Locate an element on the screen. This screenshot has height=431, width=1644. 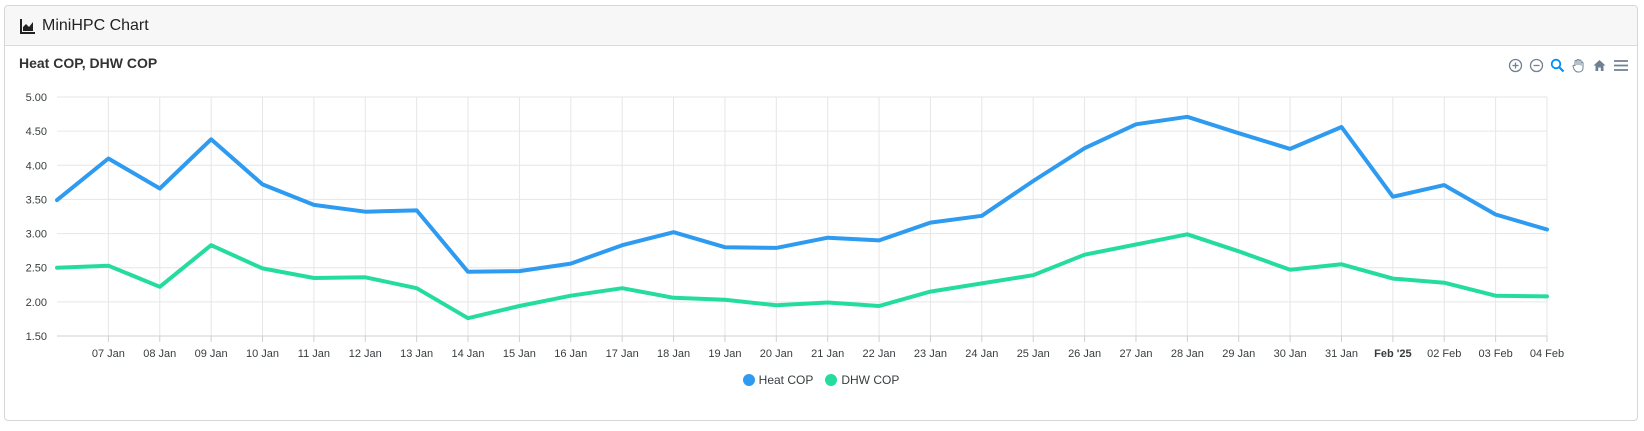
pan-hand-icon is located at coordinates (1578, 65).